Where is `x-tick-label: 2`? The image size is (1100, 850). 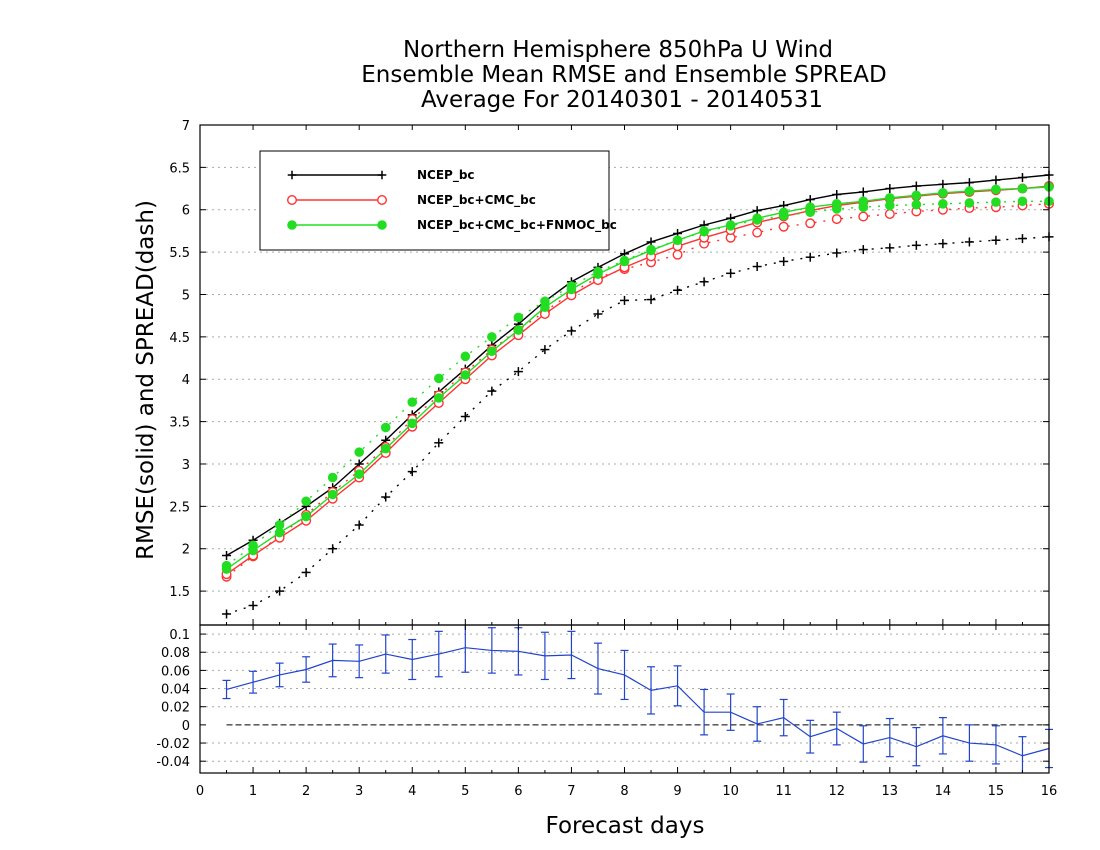 x-tick-label: 2 is located at coordinates (306, 791).